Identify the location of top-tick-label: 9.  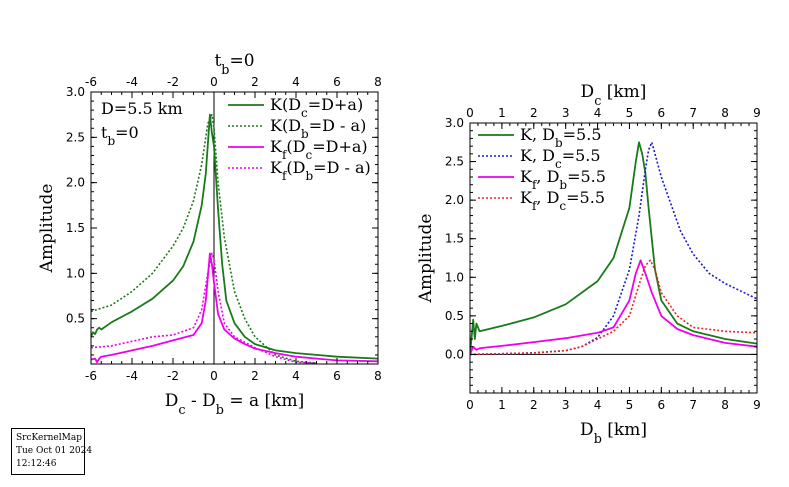
(757, 113).